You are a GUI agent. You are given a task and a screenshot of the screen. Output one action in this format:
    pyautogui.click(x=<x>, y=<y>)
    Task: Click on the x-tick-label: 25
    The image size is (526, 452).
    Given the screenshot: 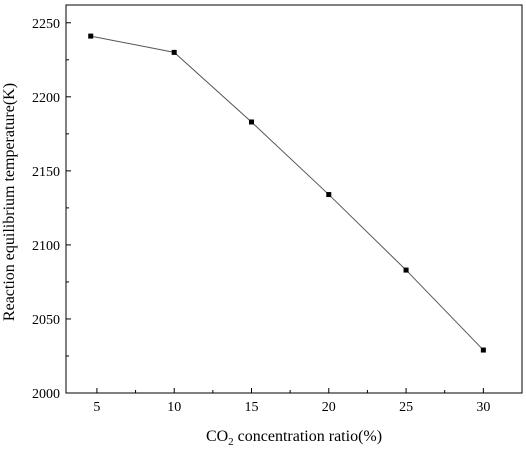 What is the action you would take?
    pyautogui.click(x=406, y=407)
    